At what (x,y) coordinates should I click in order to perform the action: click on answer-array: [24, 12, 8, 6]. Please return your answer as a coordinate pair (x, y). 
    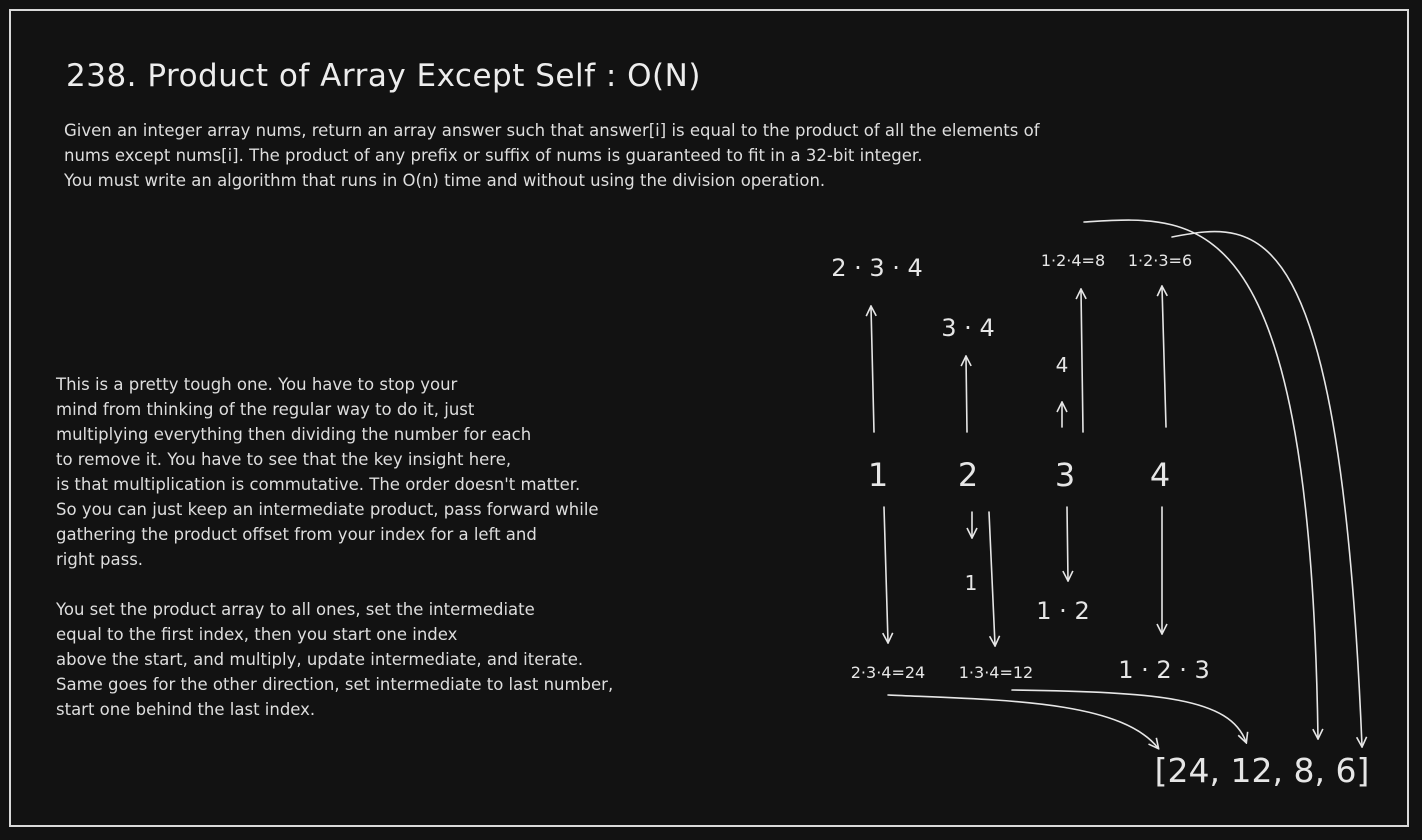
    Looking at the image, I should click on (1262, 770).